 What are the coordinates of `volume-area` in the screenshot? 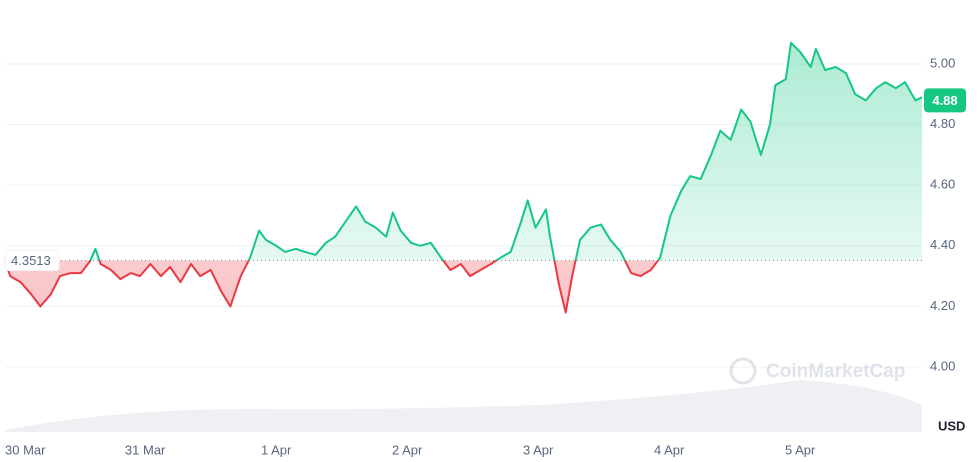 It's located at (463, 406).